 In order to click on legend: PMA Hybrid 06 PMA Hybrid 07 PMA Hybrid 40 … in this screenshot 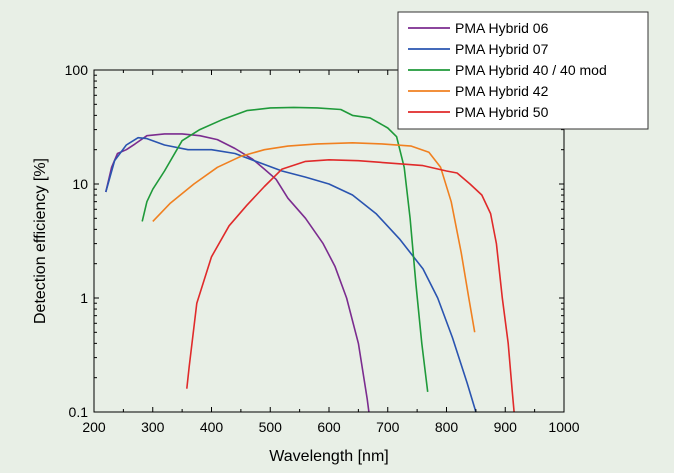, I will do `click(523, 70)`.